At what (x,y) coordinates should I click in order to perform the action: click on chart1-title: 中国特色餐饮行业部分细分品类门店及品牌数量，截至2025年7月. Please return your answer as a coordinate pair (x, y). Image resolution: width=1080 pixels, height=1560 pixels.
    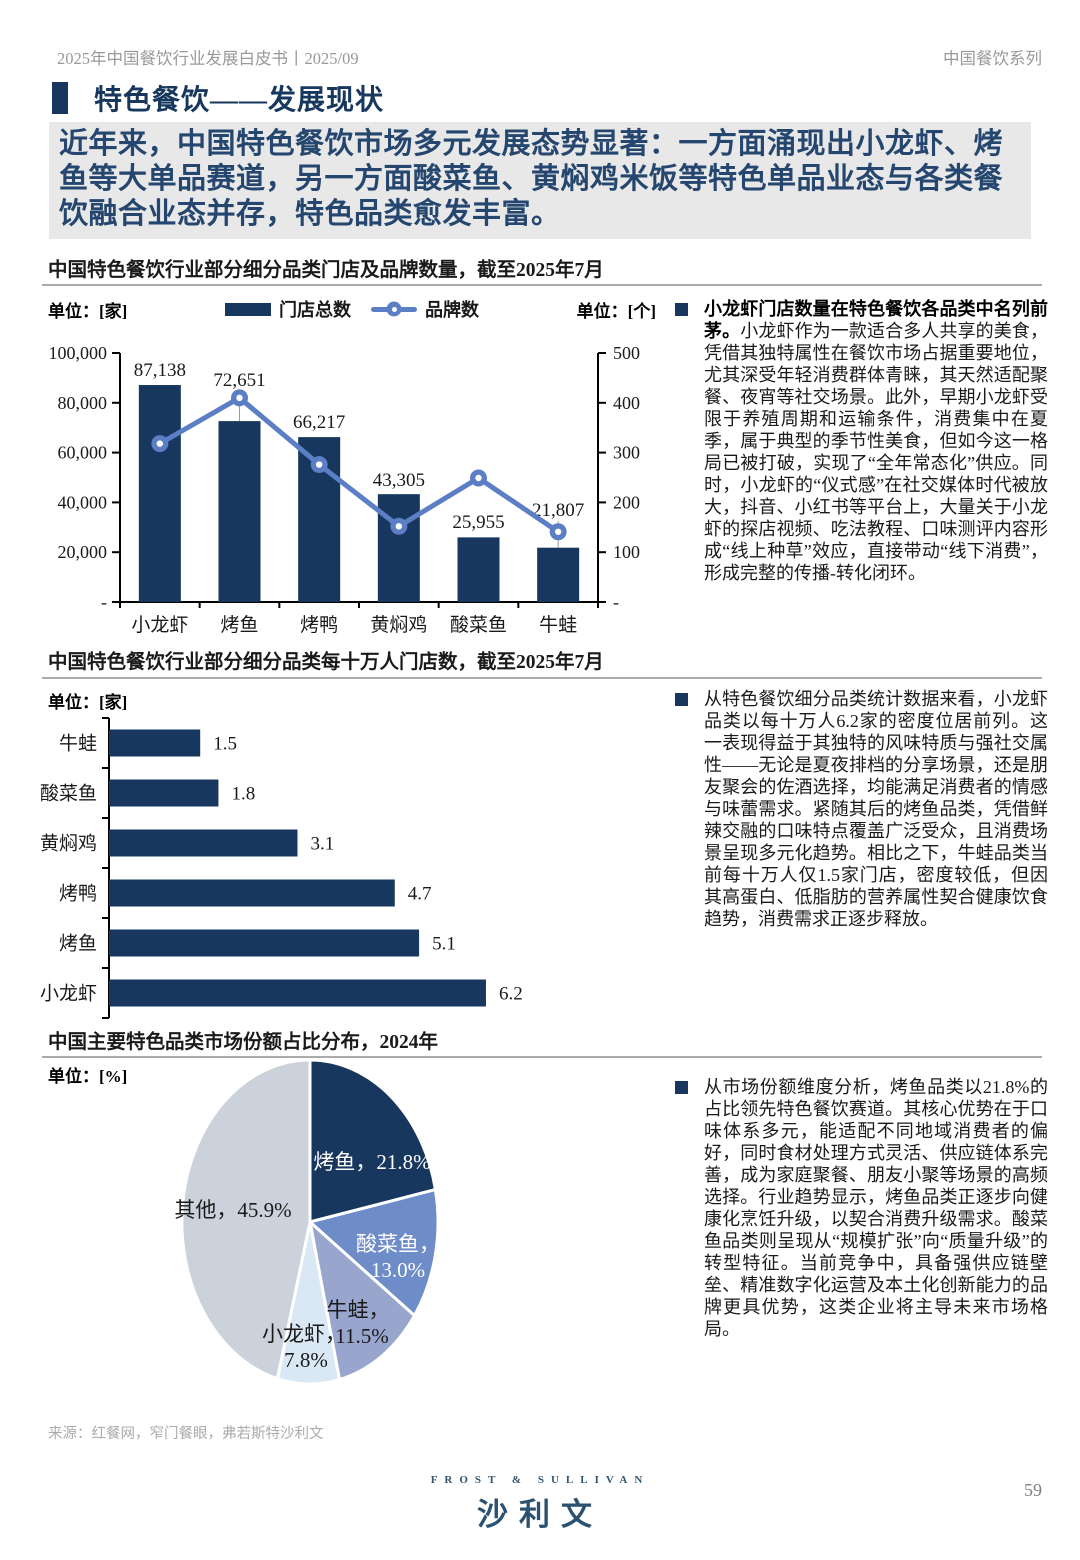
    Looking at the image, I should click on (326, 270).